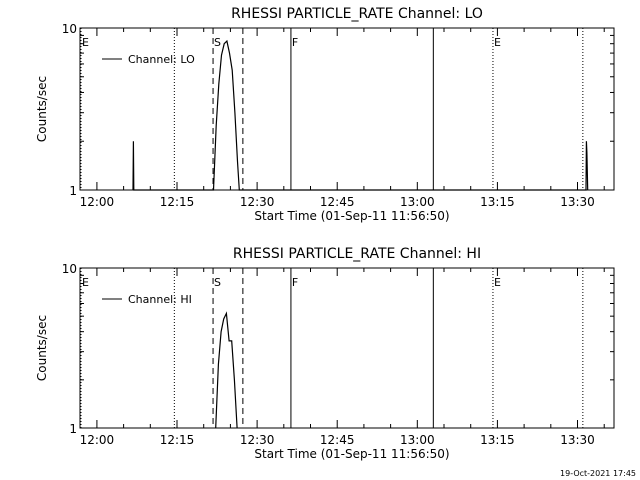 The height and width of the screenshot is (480, 640). Describe the element at coordinates (357, 14) in the screenshot. I see `chart-title: RHESSI PARTICLE_RATE Channel: LO` at that location.